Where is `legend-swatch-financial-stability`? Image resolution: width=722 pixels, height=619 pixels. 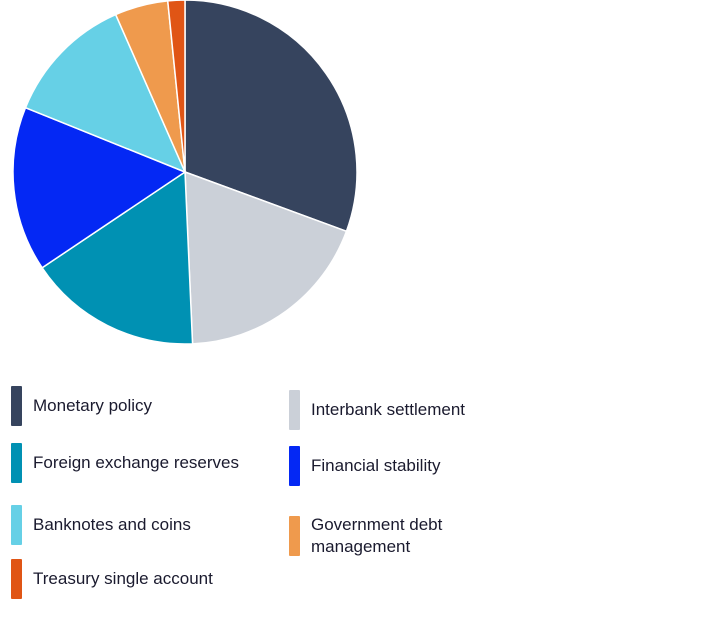
legend-swatch-financial-stability is located at coordinates (294, 466).